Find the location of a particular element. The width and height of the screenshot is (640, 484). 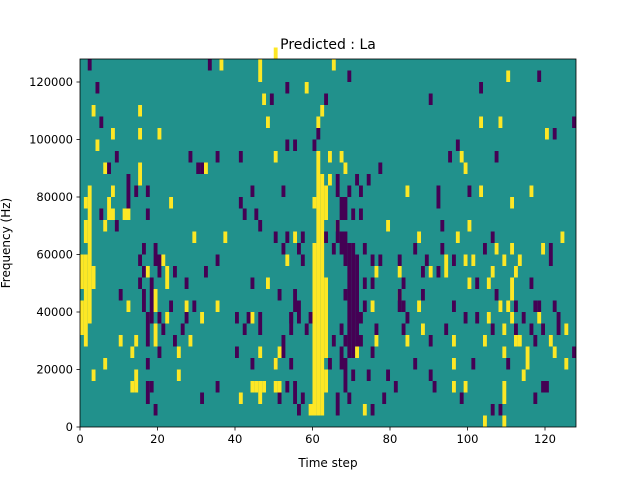

x-tick-label: 80 is located at coordinates (390, 439).